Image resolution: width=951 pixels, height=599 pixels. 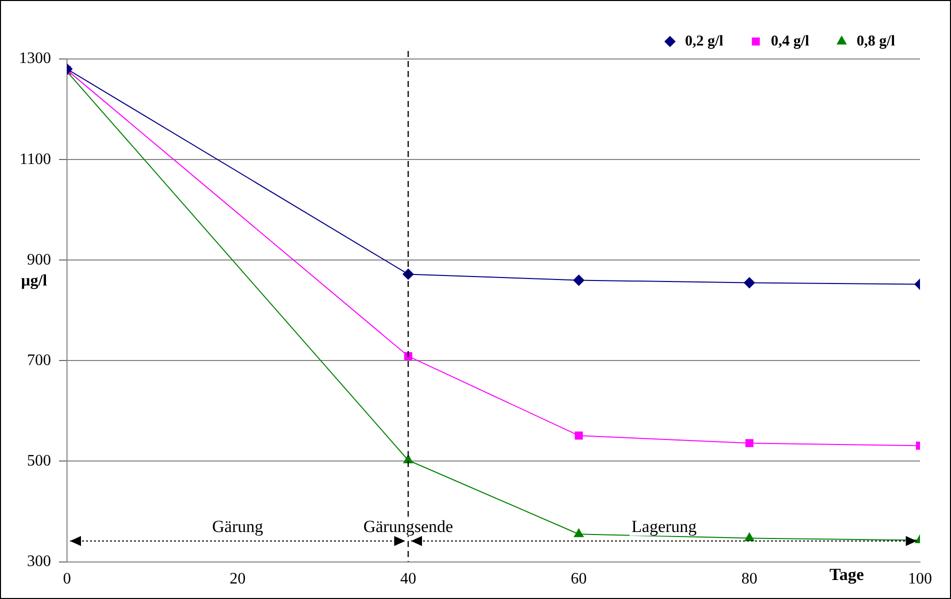 I want to click on y-tick-label: 1100, so click(x=35, y=159).